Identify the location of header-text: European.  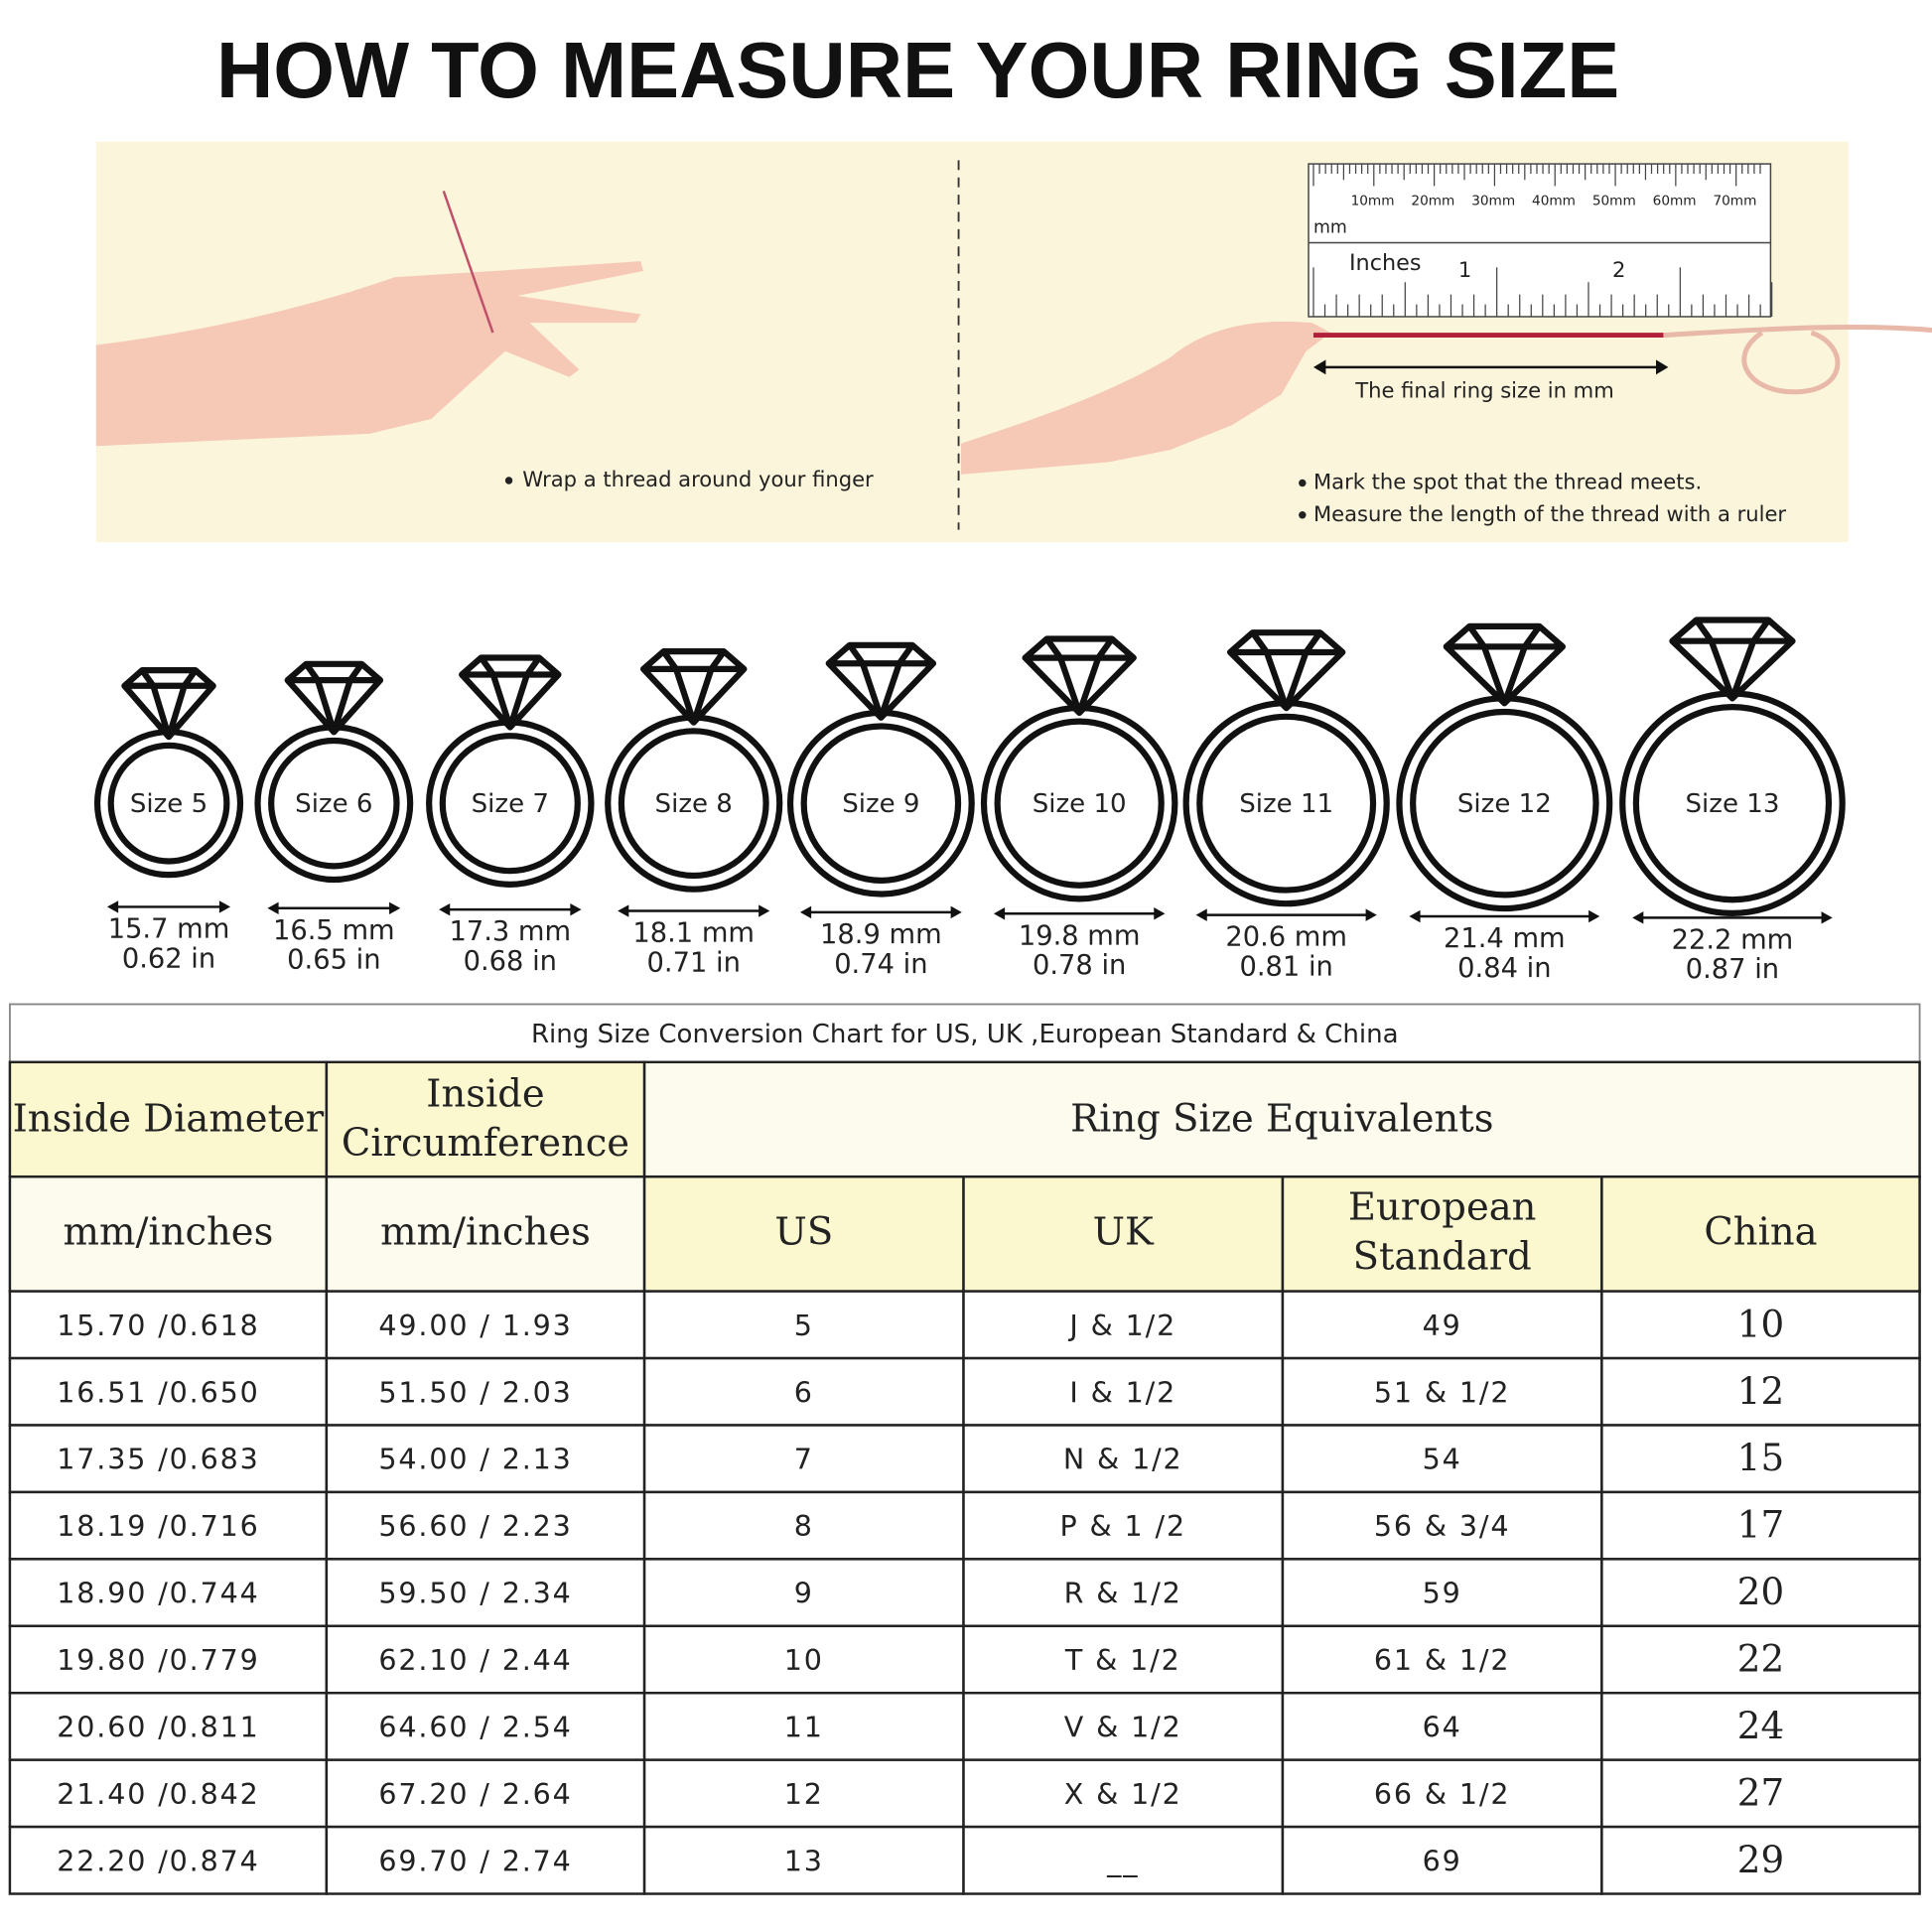
(1443, 1207).